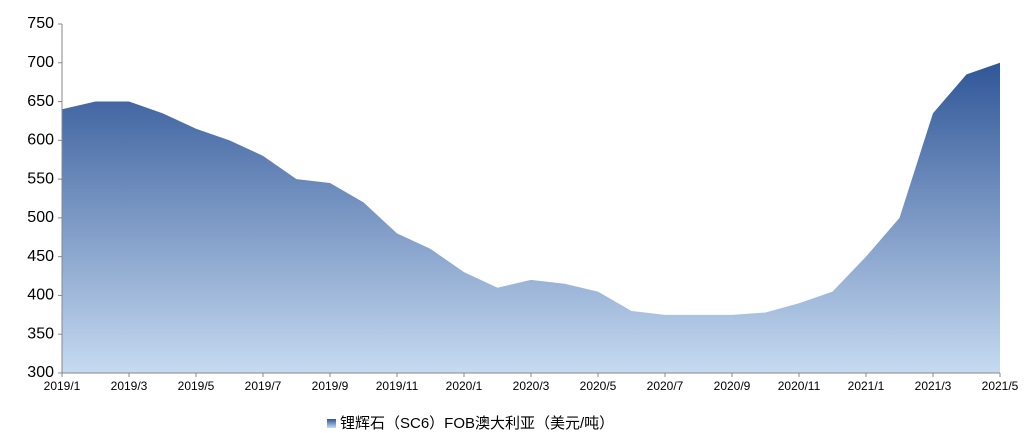  I want to click on x-tick-label: 2020/3, so click(531, 386).